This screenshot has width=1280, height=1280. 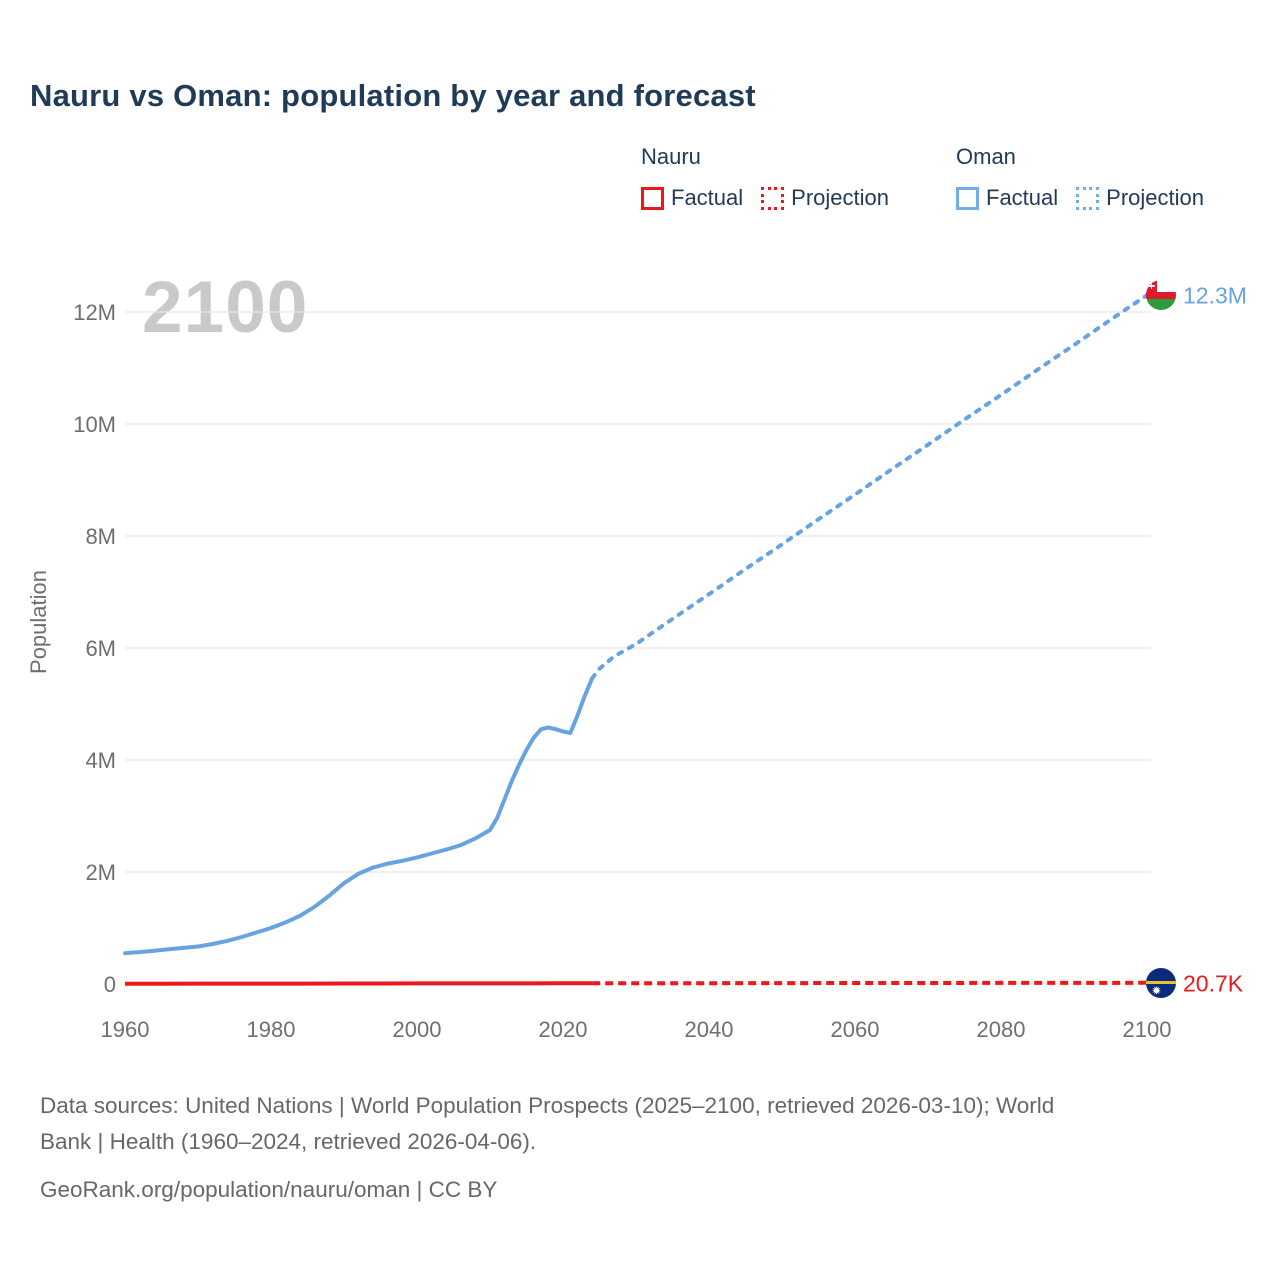 What do you see at coordinates (1161, 295) in the screenshot?
I see `oman-flag-icon` at bounding box center [1161, 295].